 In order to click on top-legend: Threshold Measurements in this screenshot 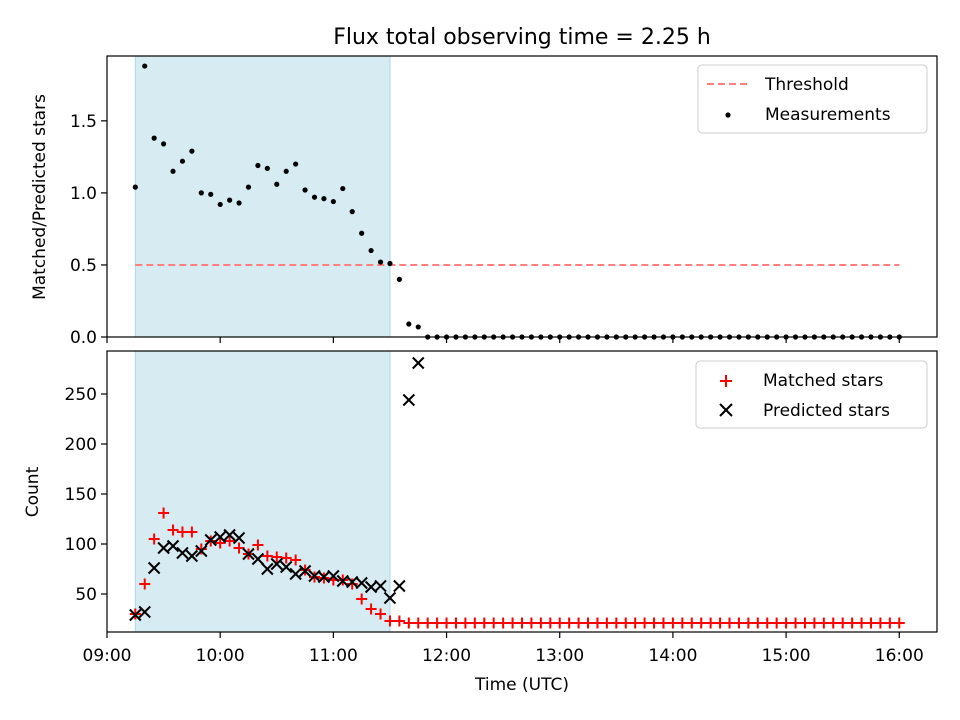, I will do `click(812, 99)`.